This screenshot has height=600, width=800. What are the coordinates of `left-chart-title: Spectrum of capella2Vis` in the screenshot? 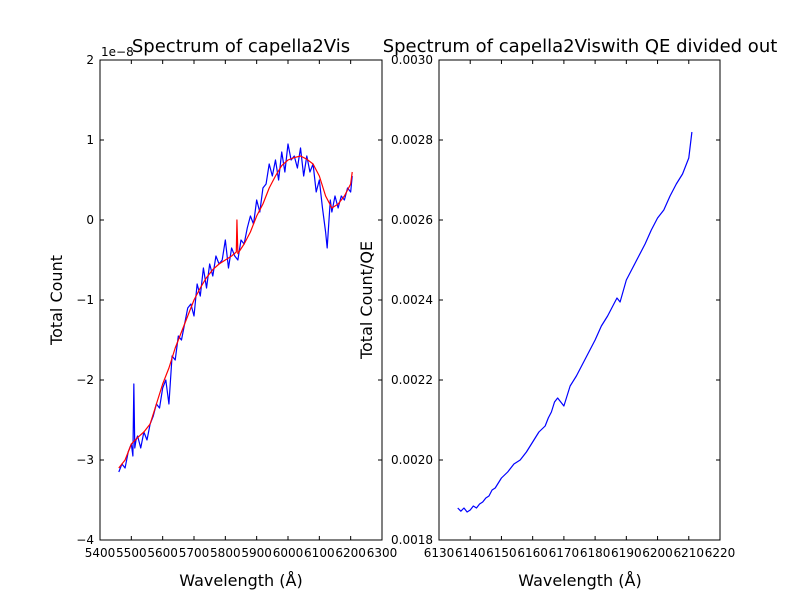 It's located at (241, 46).